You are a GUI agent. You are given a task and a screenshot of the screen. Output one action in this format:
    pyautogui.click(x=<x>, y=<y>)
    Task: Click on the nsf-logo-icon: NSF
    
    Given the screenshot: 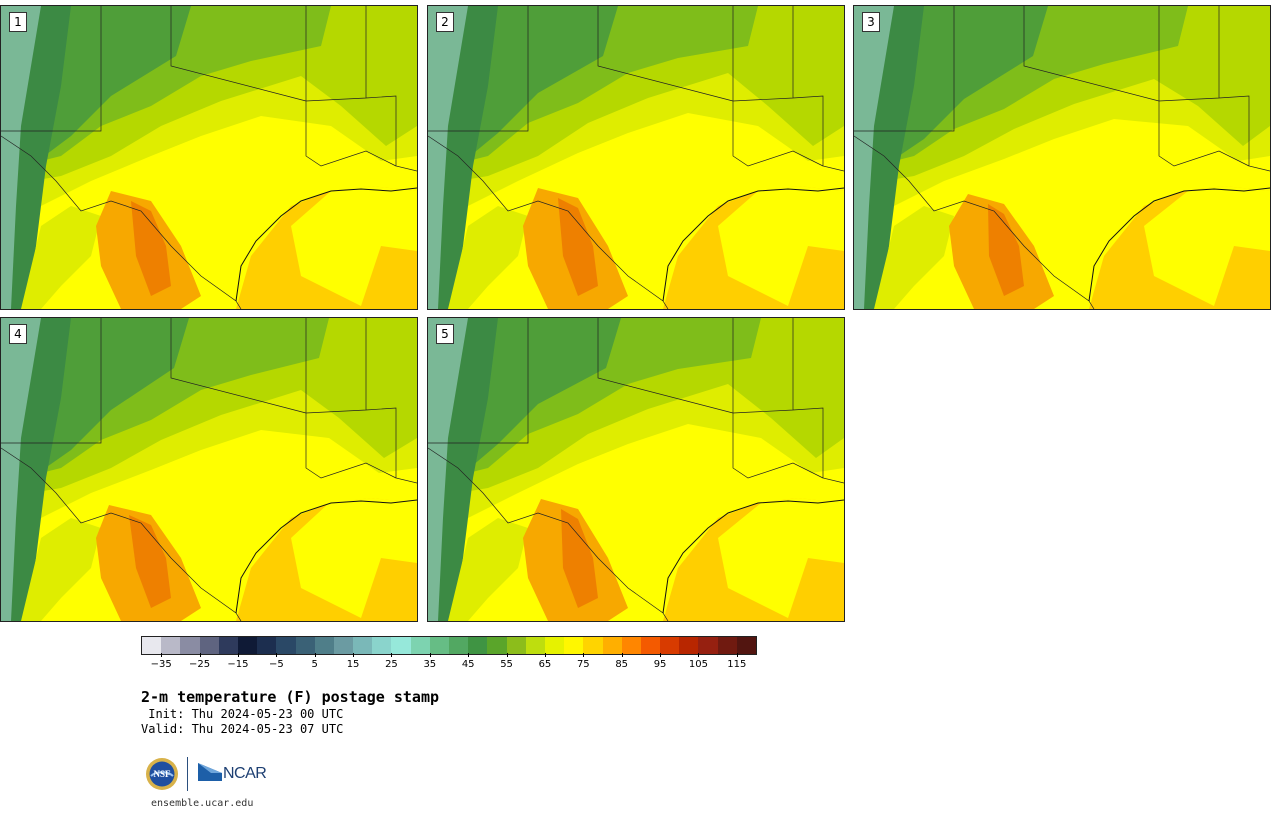 What is the action you would take?
    pyautogui.click(x=162, y=774)
    